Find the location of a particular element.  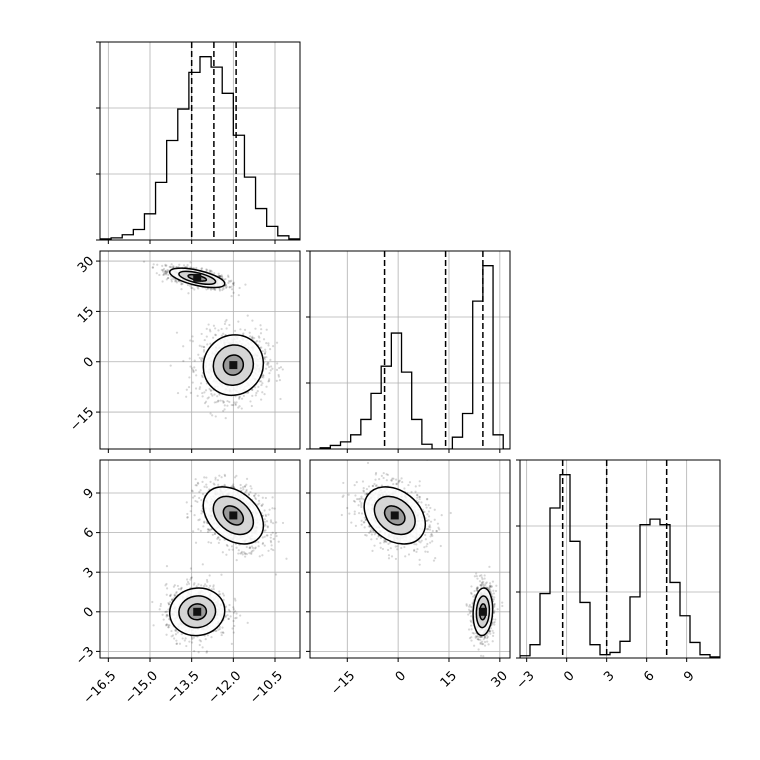

panel-frame is located at coordinates (410, 350).